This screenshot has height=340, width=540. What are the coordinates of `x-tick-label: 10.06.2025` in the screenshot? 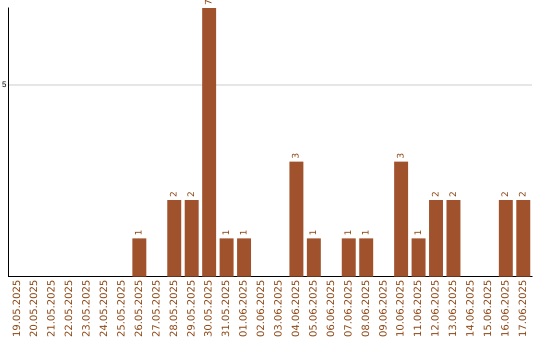 It's located at (401, 309).